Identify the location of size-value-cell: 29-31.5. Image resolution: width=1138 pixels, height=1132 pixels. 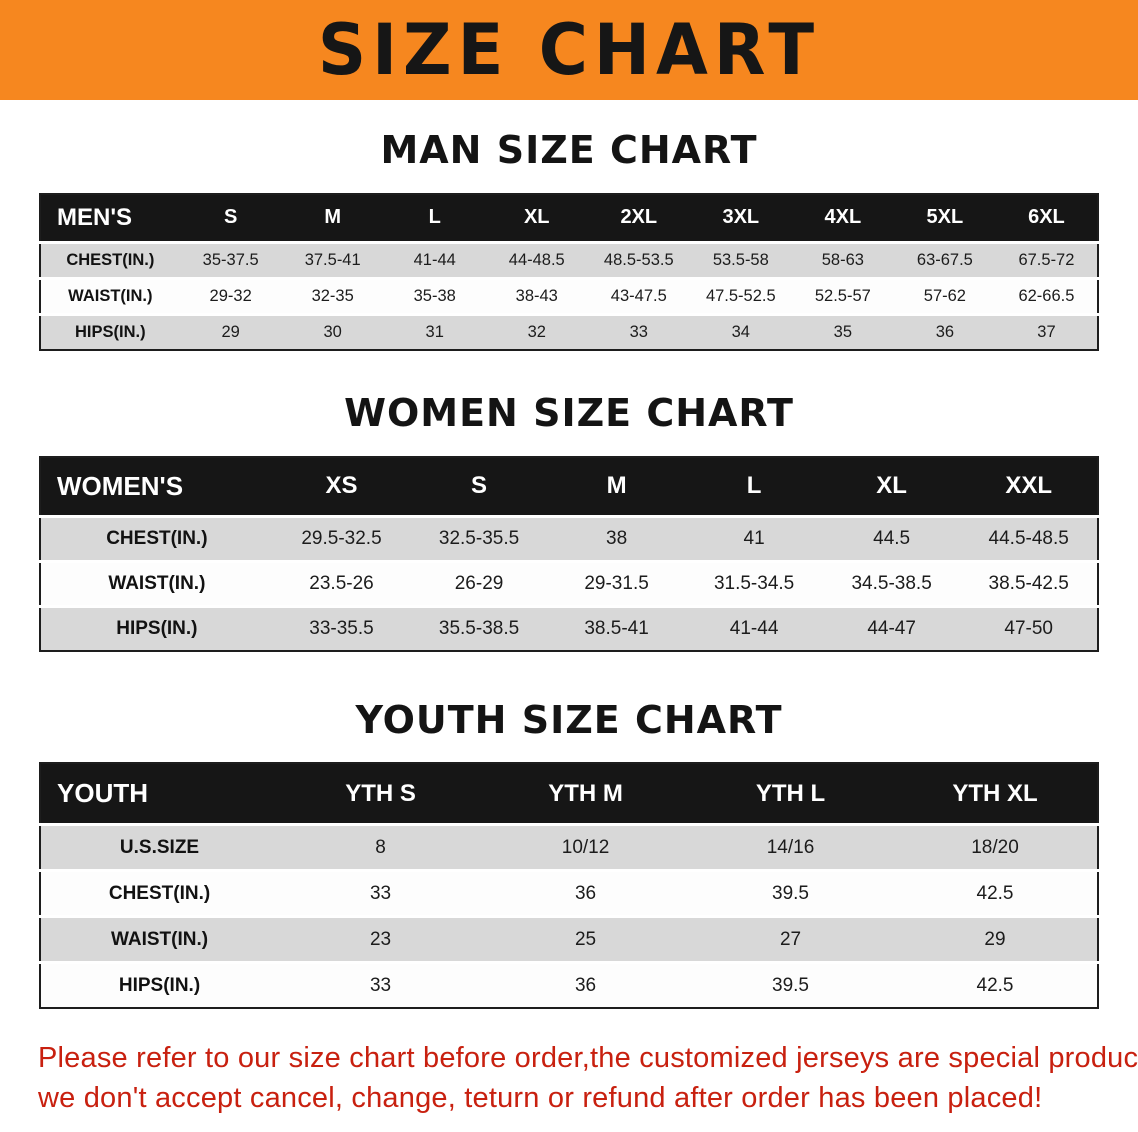
(616, 583).